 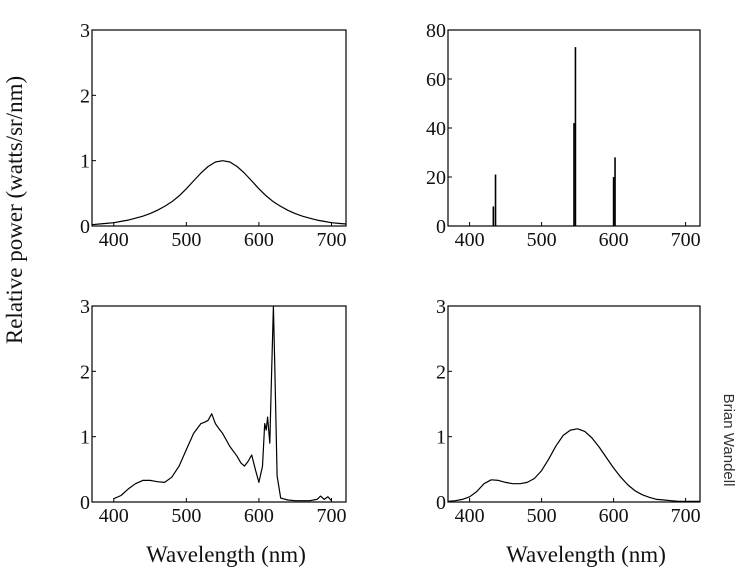 I want to click on y-tick-label: 60, so click(x=436, y=80).